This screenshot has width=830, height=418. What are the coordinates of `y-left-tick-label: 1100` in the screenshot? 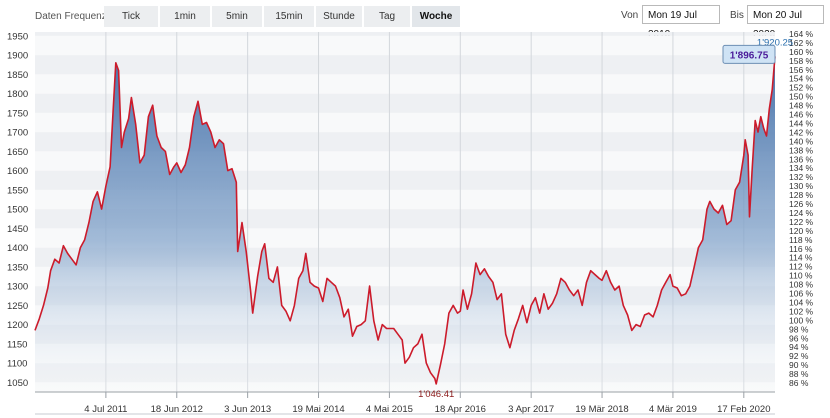 It's located at (17, 364).